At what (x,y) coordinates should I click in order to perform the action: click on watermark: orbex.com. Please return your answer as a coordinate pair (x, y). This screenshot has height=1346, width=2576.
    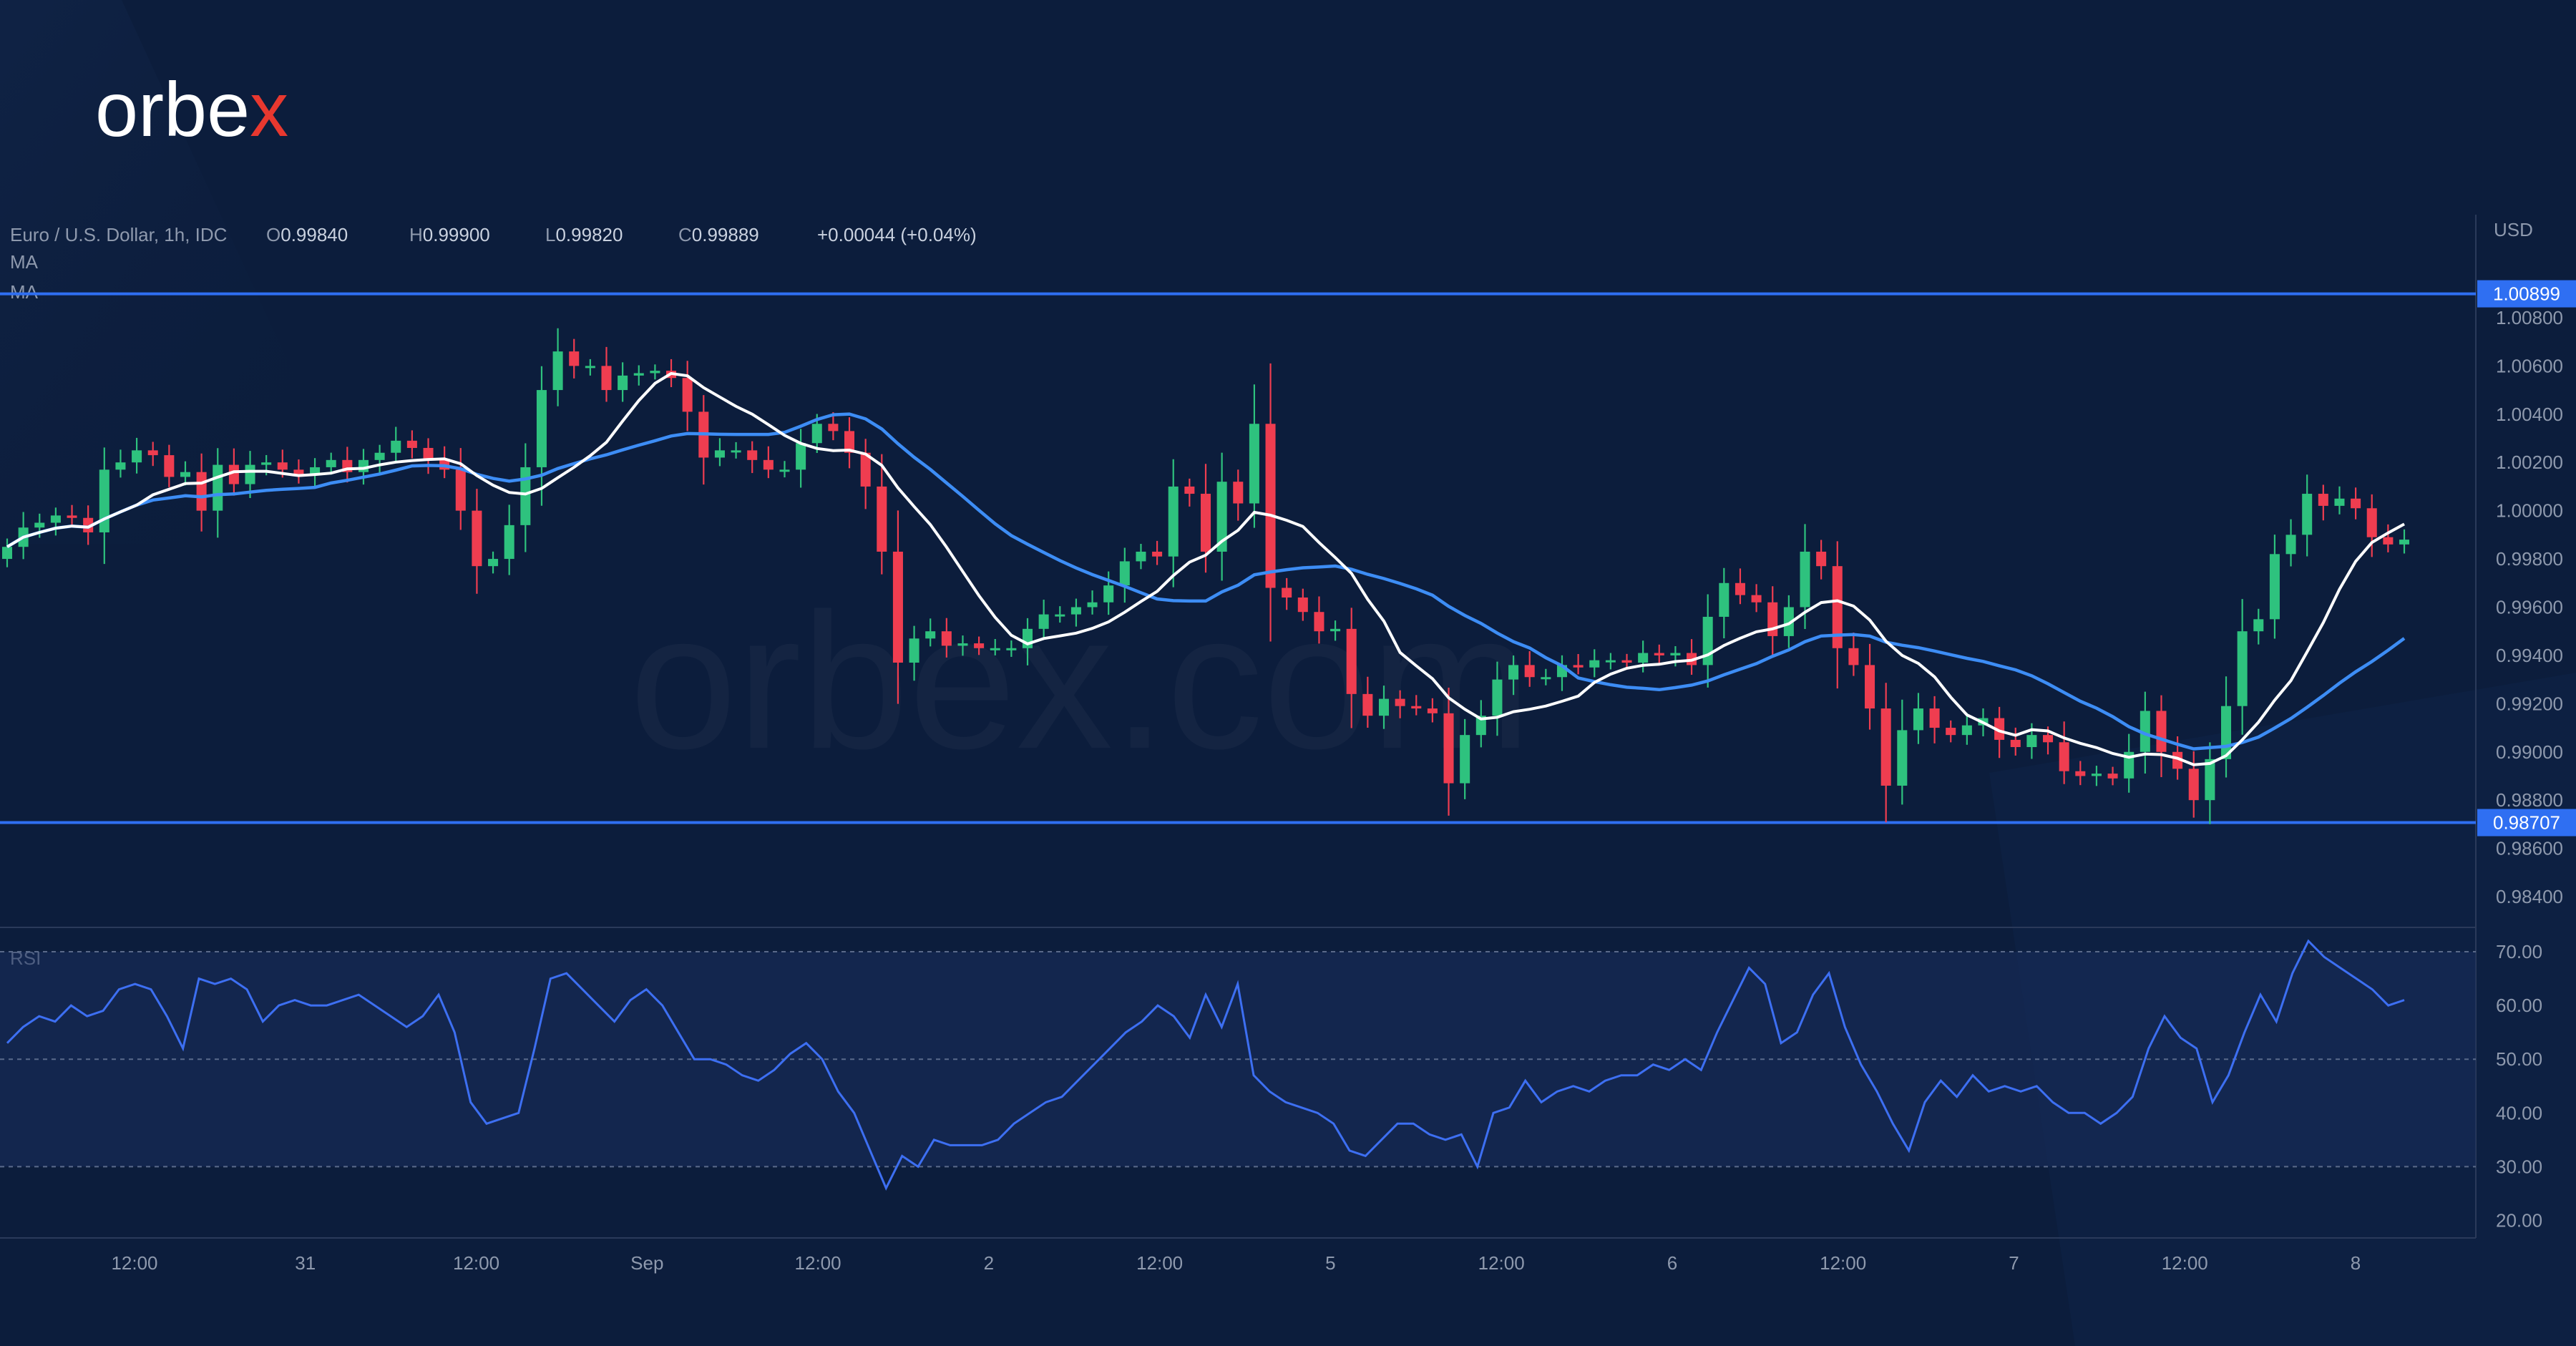
    Looking at the image, I should click on (1080, 681).